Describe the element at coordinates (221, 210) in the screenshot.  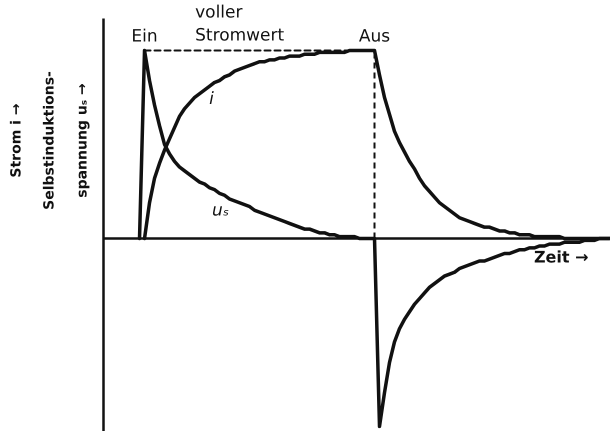
I see `series-label: uₛ` at that location.